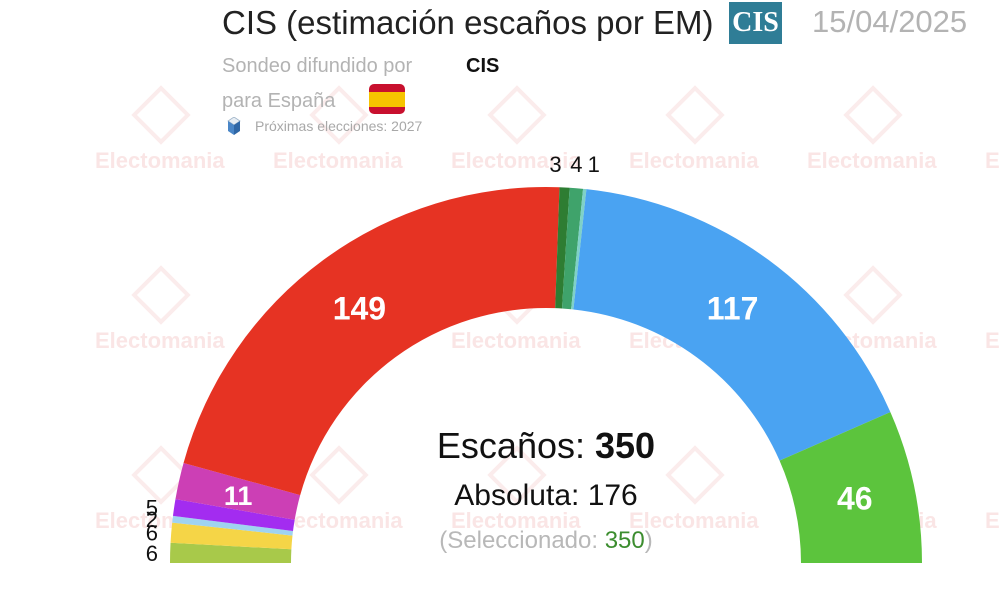 The height and width of the screenshot is (600, 1000). Describe the element at coordinates (519, 540) in the screenshot. I see `selected-label: (Seleccionado:` at that location.